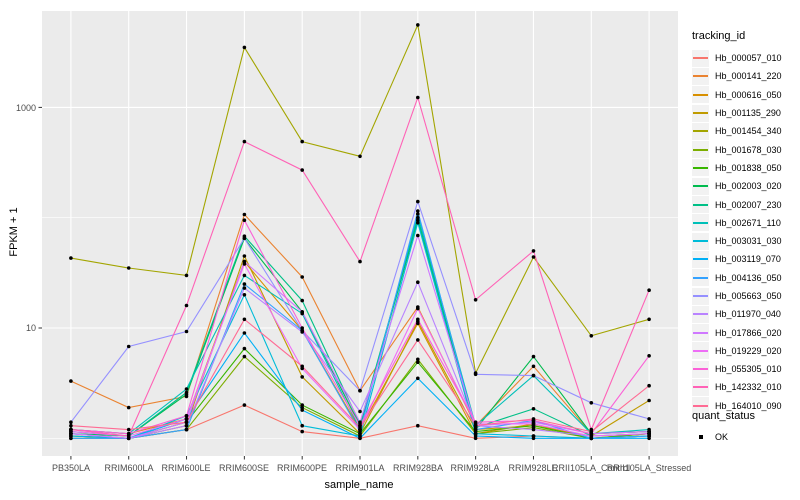  What do you see at coordinates (359, 485) in the screenshot?
I see `x-axis-title: sample_name` at bounding box center [359, 485].